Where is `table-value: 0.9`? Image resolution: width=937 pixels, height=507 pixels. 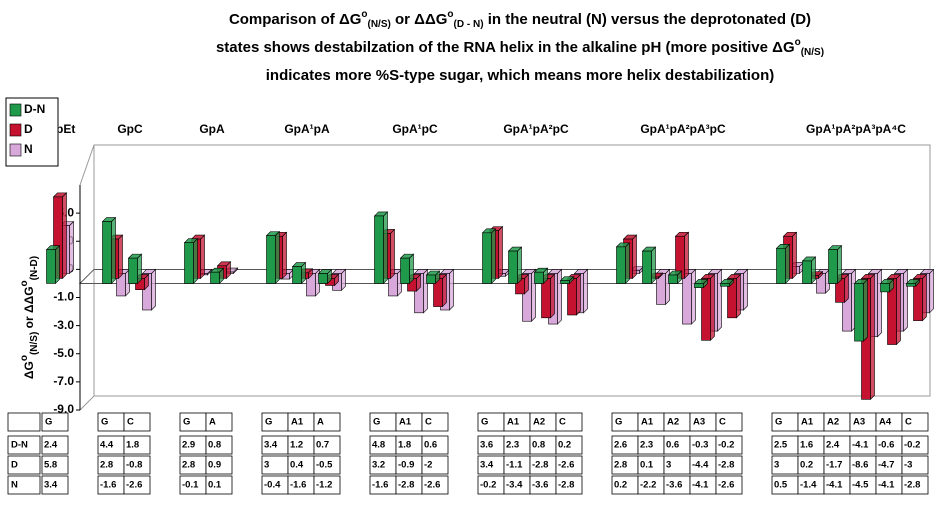 table-value: 0.9 is located at coordinates (214, 465).